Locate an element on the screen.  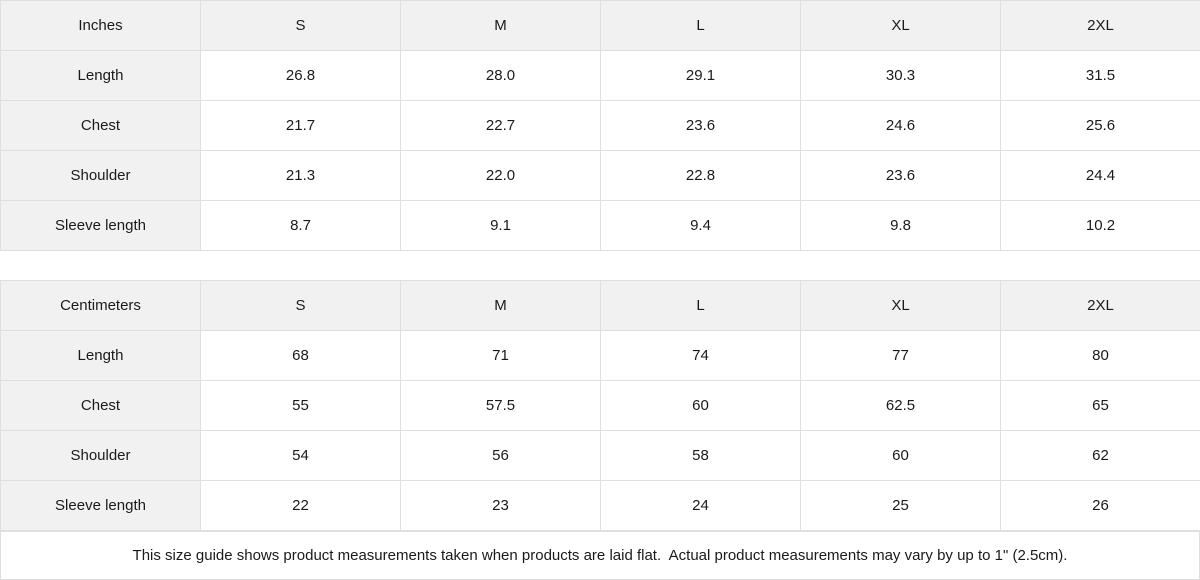
cell-shoulder-l: 22.8 is located at coordinates (700, 175).